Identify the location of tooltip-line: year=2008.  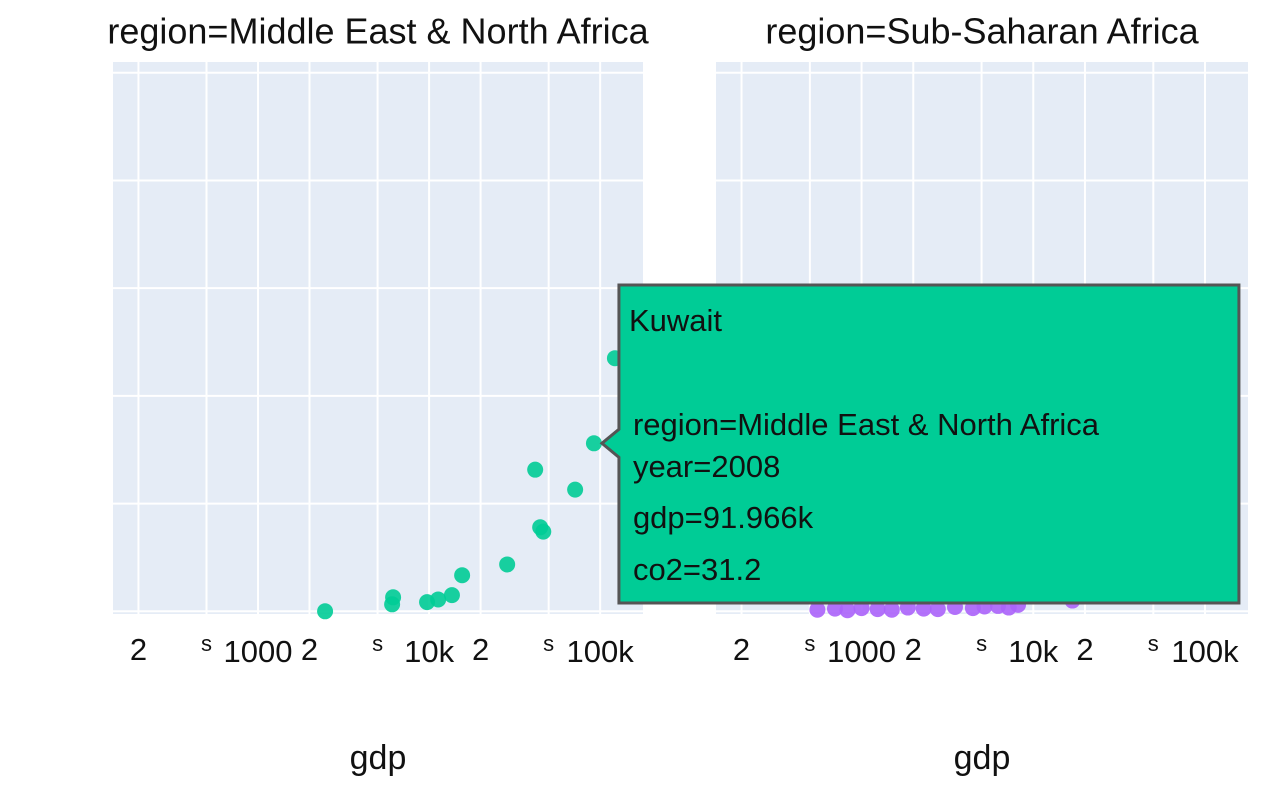
(706, 466).